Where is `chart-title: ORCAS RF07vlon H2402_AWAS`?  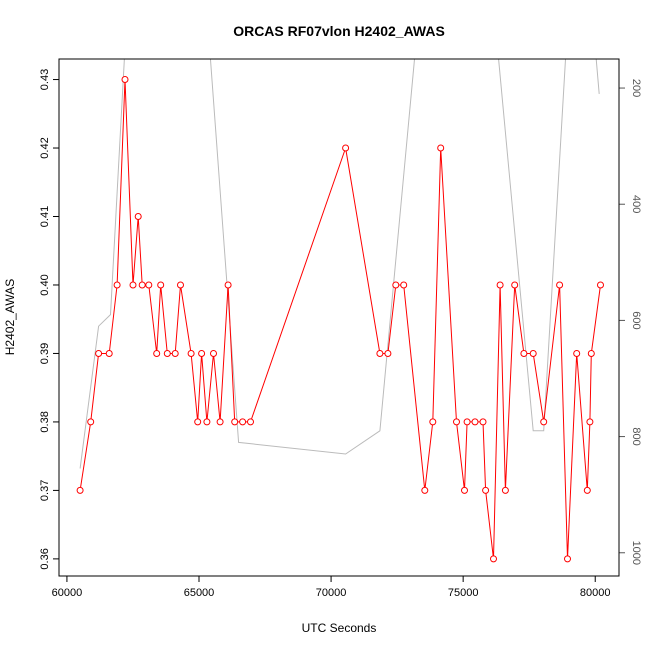
chart-title: ORCAS RF07vlon H2402_AWAS is located at coordinates (339, 31).